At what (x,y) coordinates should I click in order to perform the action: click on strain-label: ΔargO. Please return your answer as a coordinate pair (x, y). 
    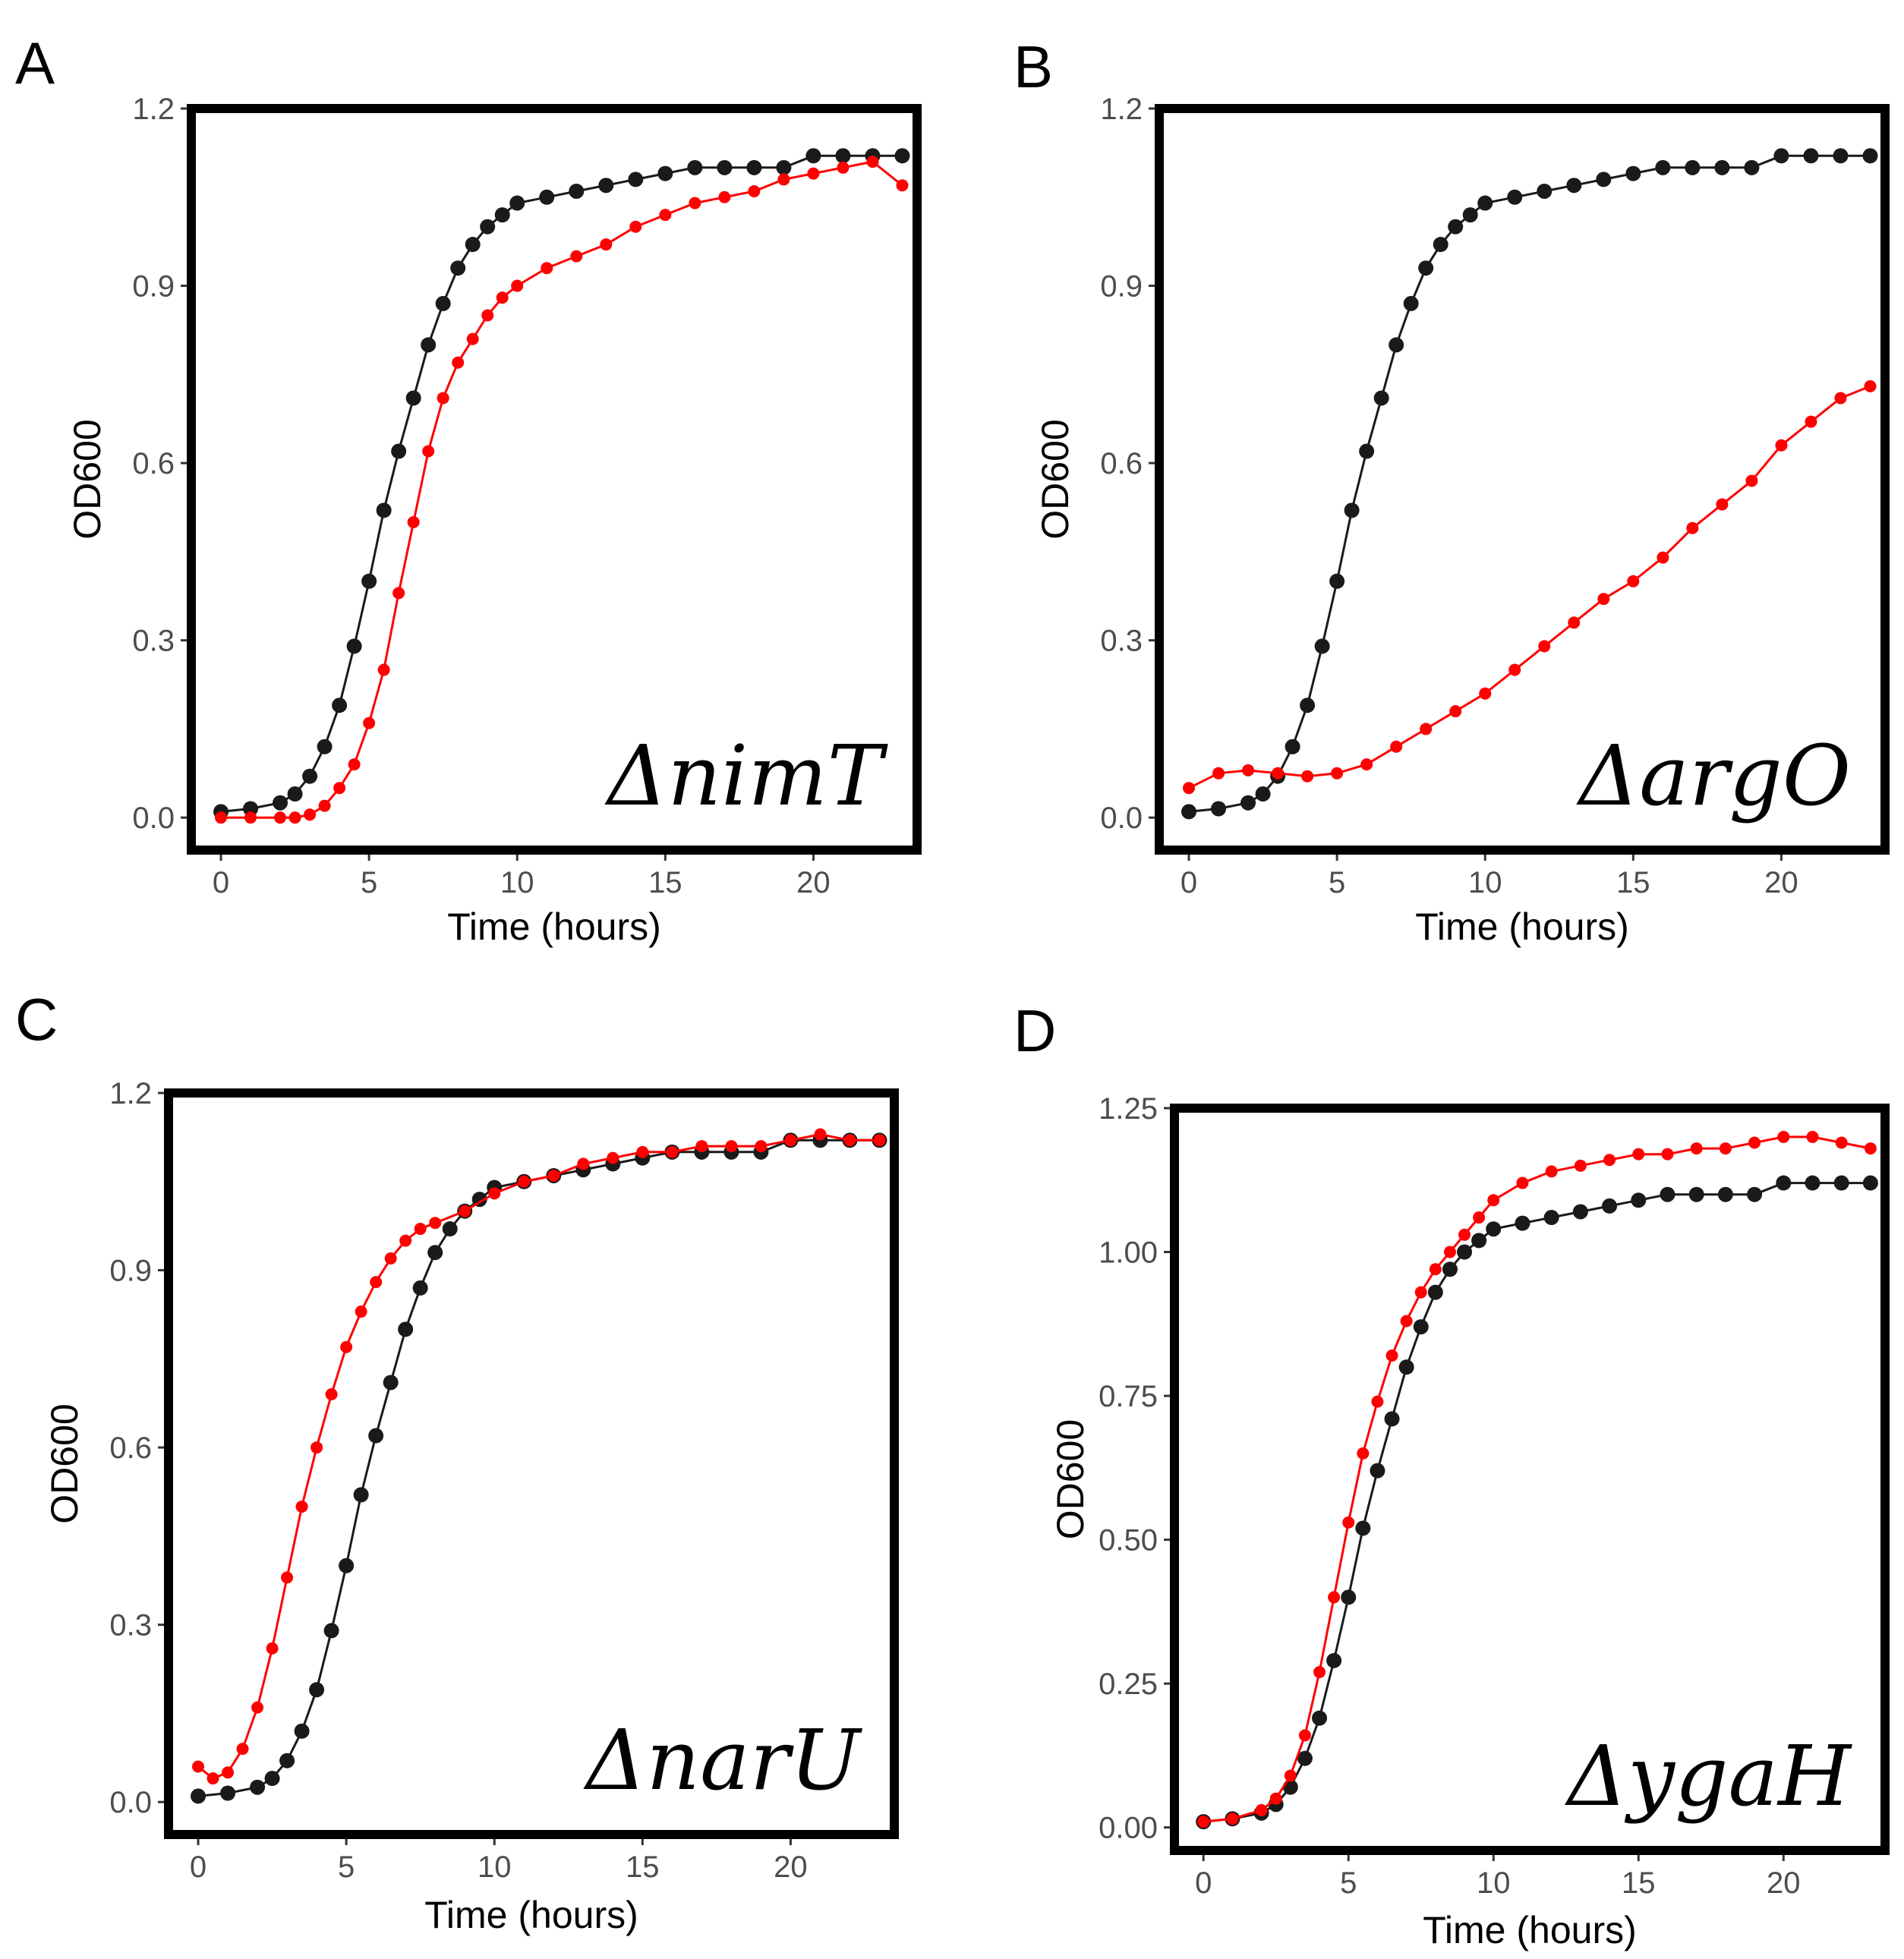
    Looking at the image, I should click on (1713, 776).